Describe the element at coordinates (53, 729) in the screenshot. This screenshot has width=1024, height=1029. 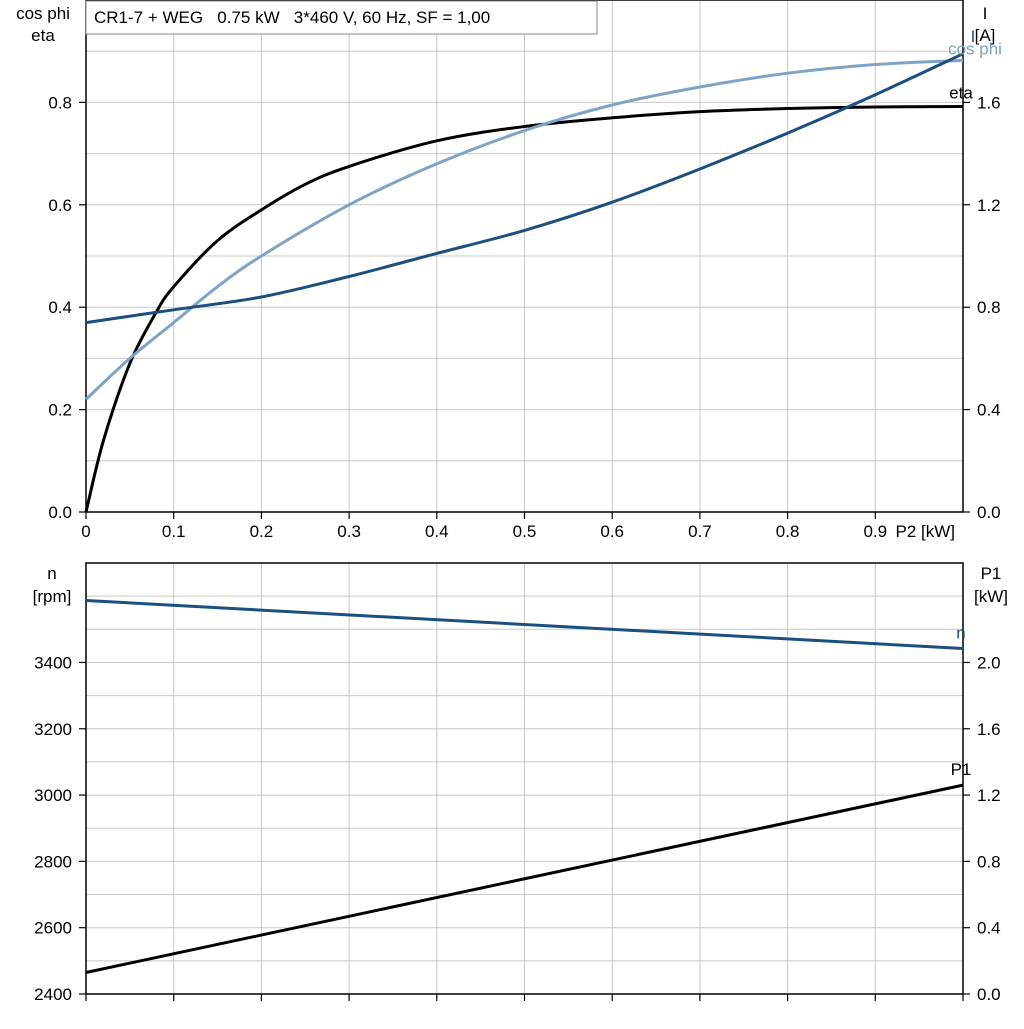
I see `bottom-left-y-tick-label: 3200` at that location.